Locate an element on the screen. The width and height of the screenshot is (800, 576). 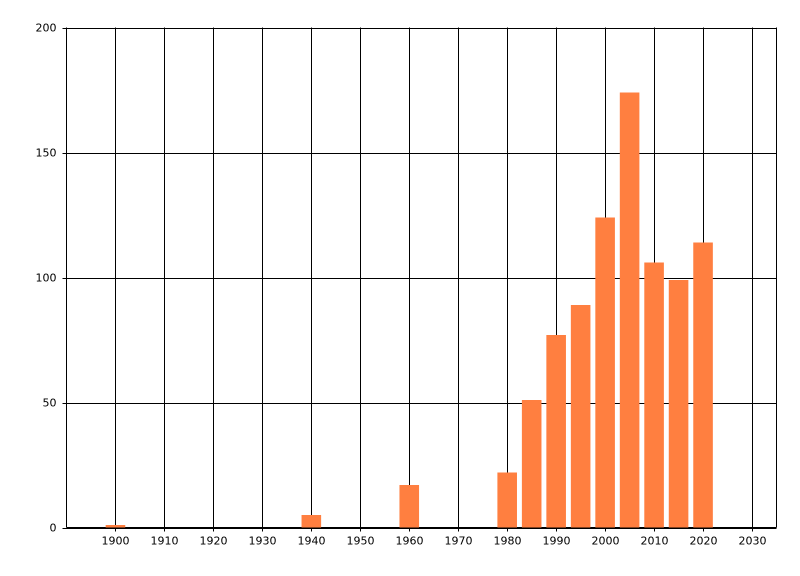
x-tick-label: 1900 is located at coordinates (116, 541).